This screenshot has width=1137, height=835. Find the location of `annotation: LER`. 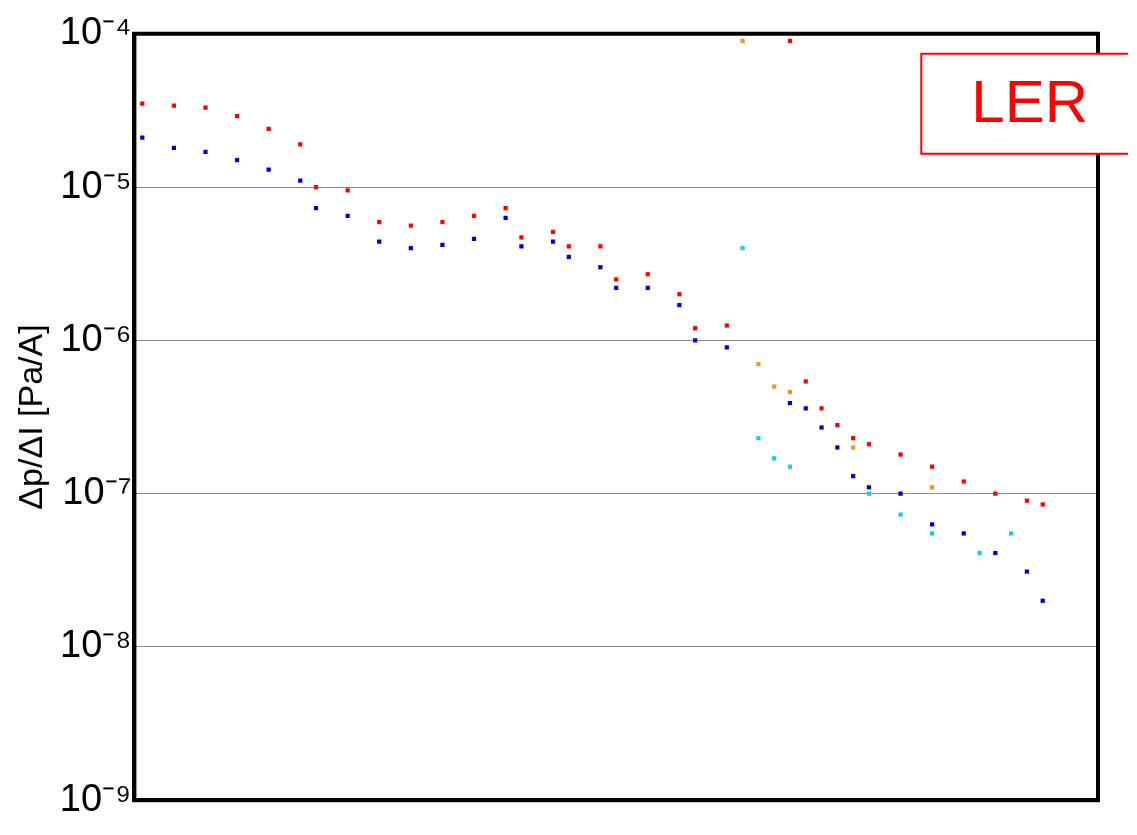

annotation: LER is located at coordinates (1029, 102).